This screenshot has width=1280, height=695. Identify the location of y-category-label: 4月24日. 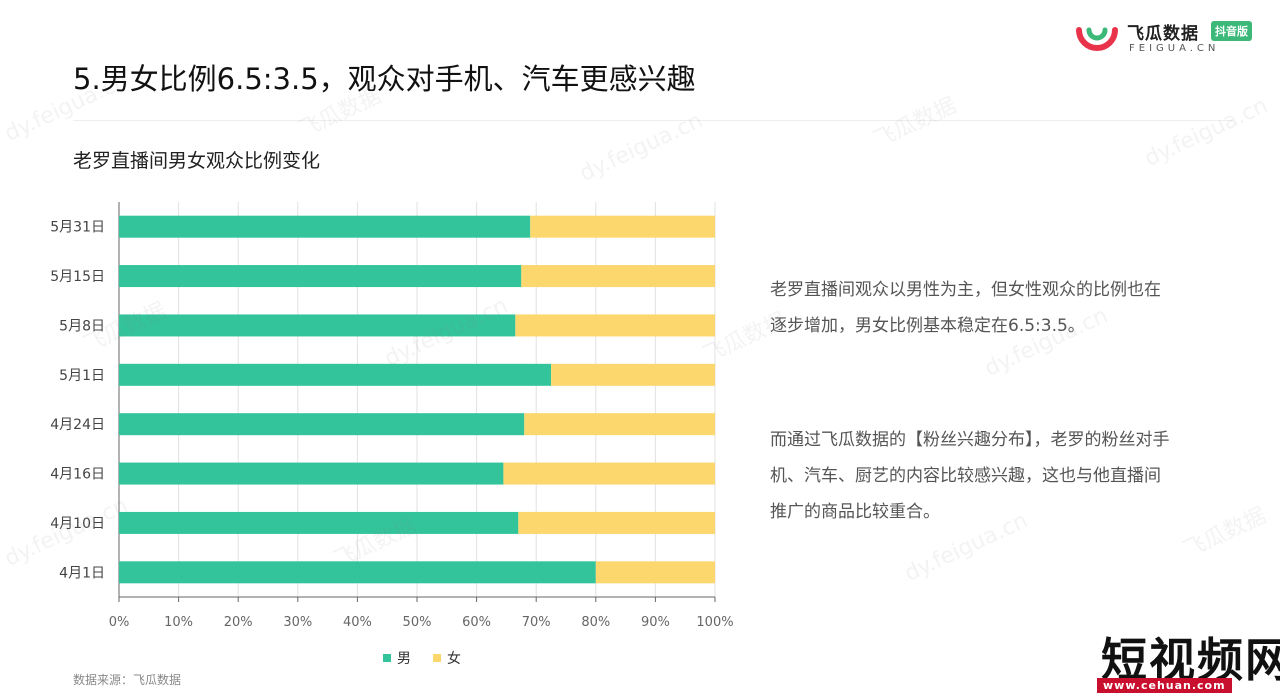
(77, 425).